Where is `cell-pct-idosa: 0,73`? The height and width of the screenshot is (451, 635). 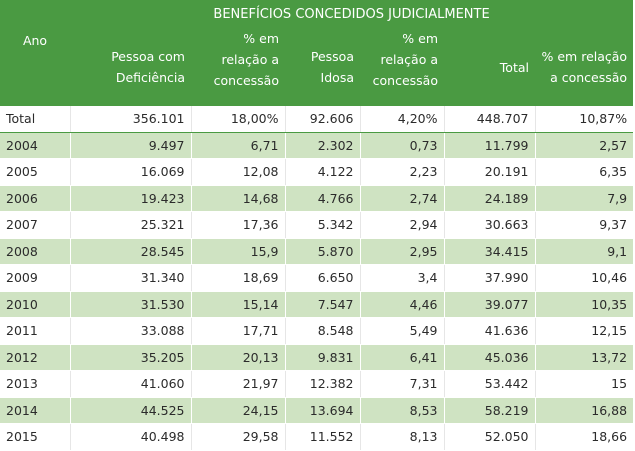 cell-pct-idosa: 0,73 is located at coordinates (401, 145).